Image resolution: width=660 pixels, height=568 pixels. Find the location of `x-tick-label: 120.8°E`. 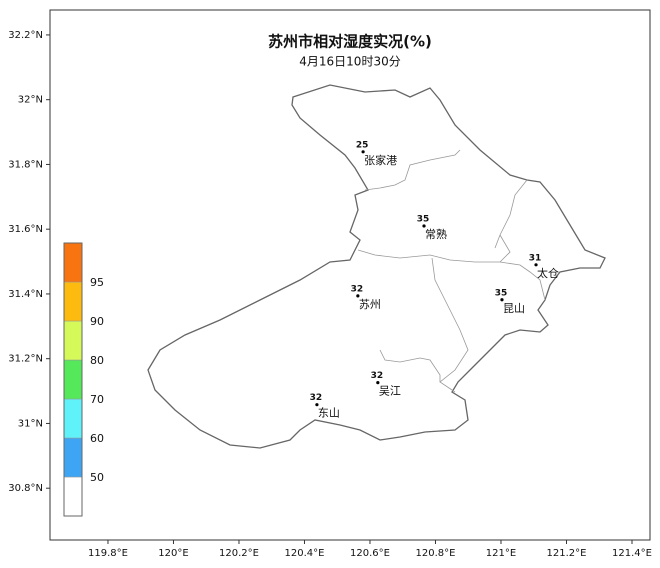

x-tick-label: 120.8°E is located at coordinates (436, 553).